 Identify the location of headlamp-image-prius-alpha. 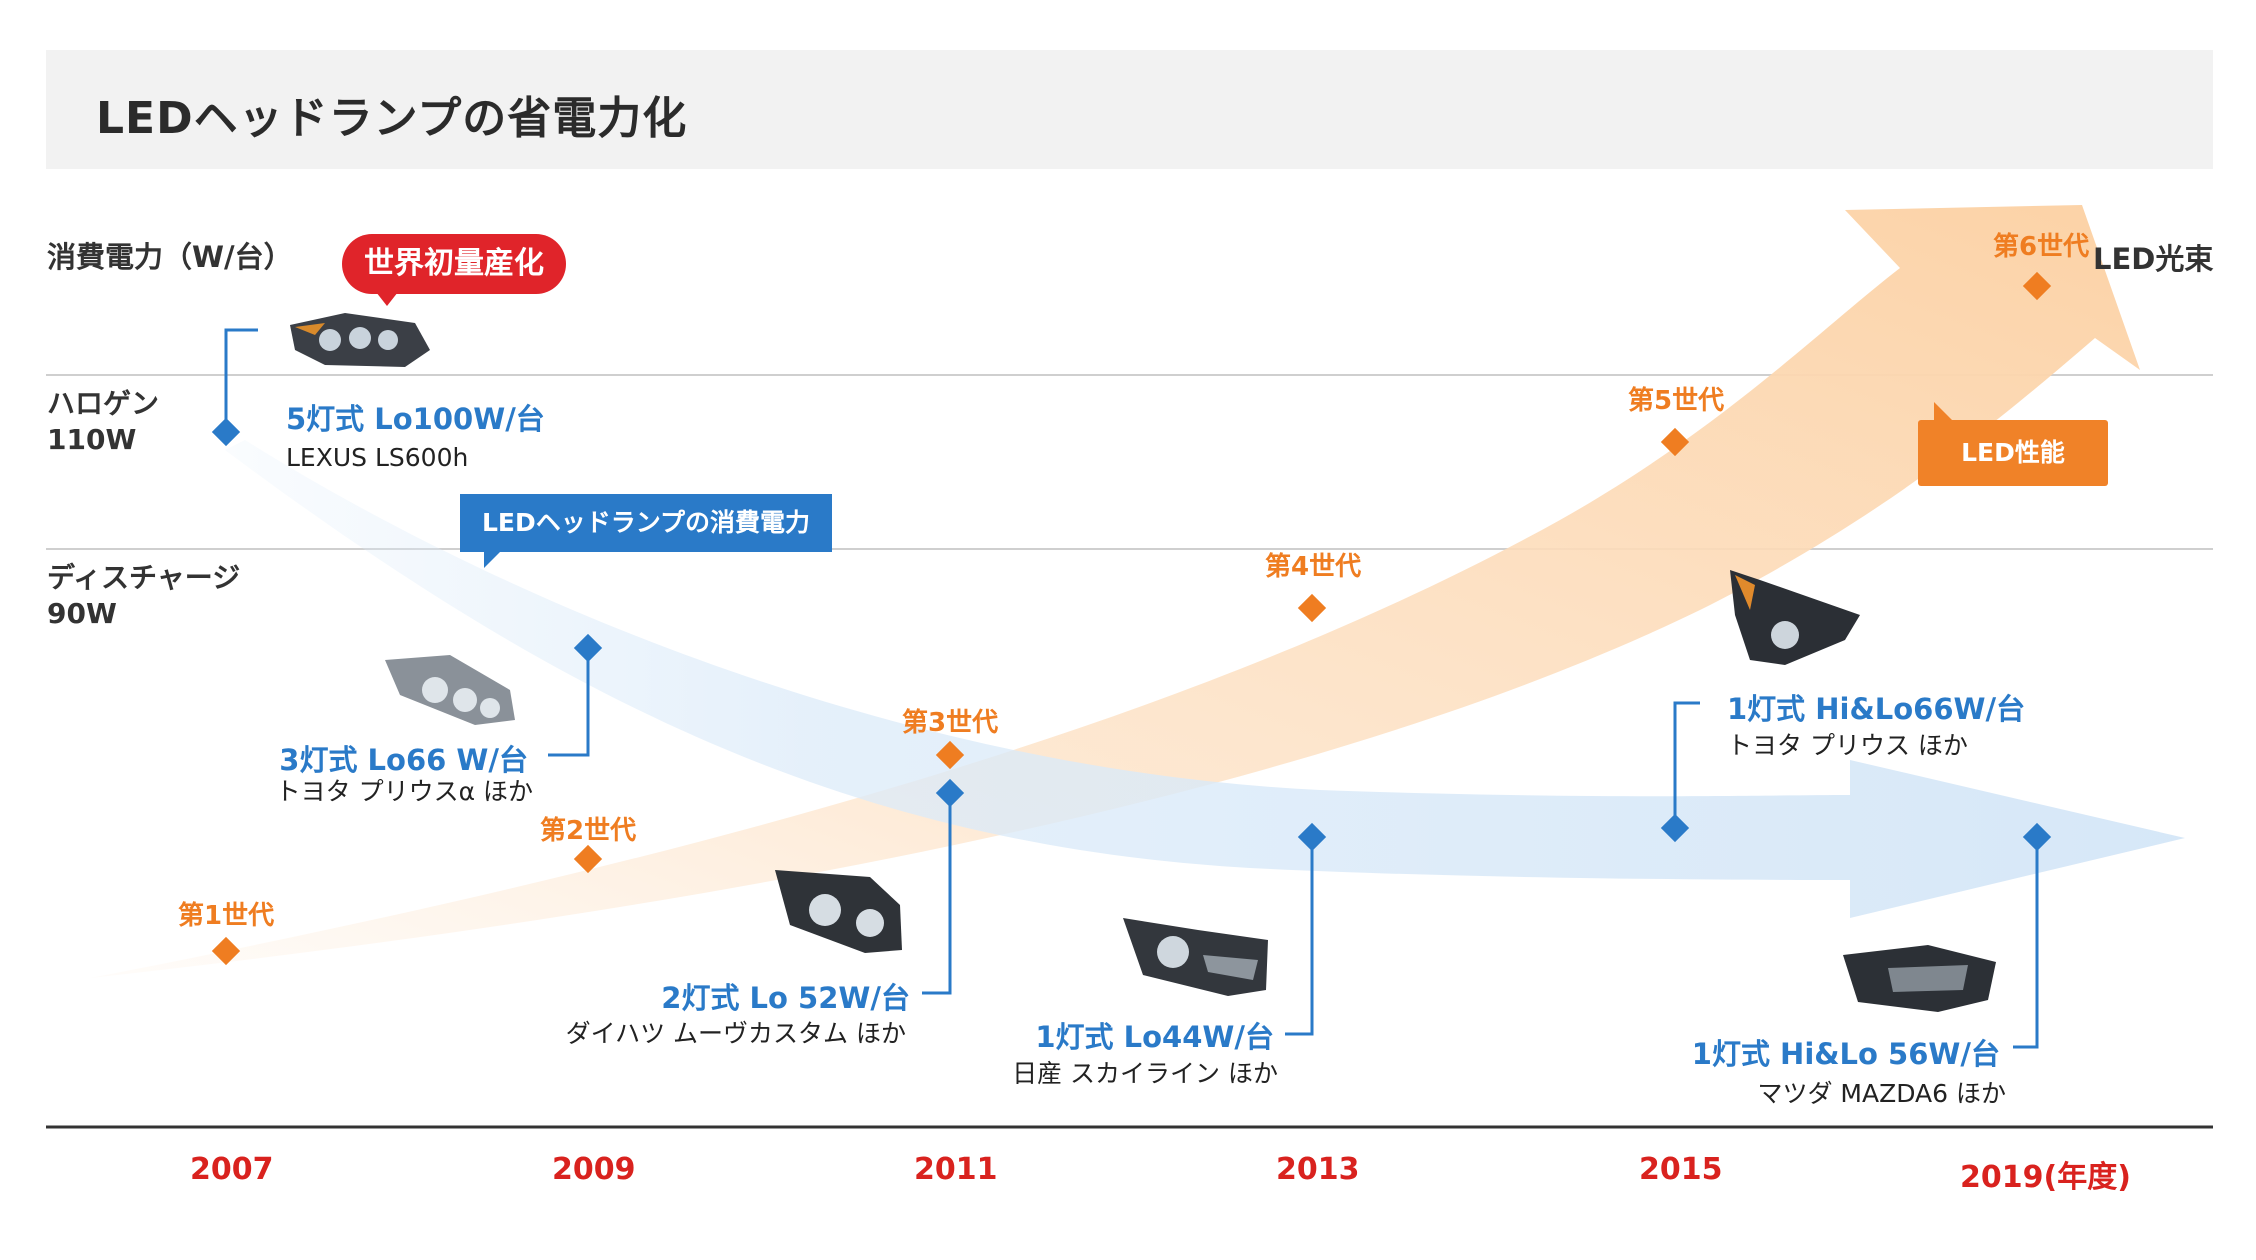
(450, 690).